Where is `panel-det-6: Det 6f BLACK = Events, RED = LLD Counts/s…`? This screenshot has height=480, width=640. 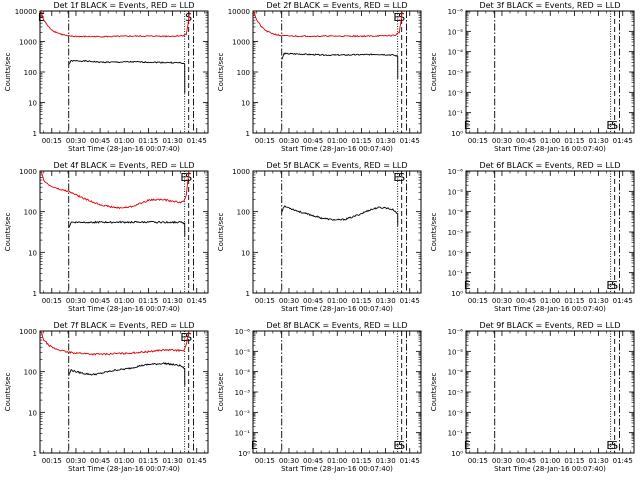 panel-det-6: Det 6f BLACK = Events, RED = LLD Counts/s… is located at coordinates (532, 237).